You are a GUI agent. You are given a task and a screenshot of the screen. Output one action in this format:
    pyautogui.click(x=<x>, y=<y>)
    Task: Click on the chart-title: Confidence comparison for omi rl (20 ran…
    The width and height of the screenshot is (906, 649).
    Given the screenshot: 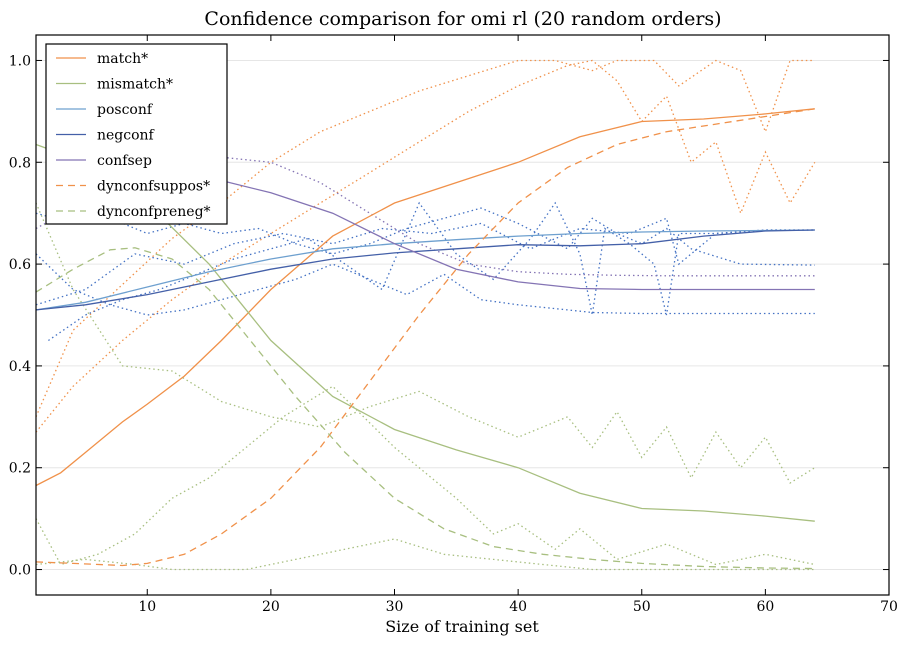 What is the action you would take?
    pyautogui.click(x=462, y=19)
    